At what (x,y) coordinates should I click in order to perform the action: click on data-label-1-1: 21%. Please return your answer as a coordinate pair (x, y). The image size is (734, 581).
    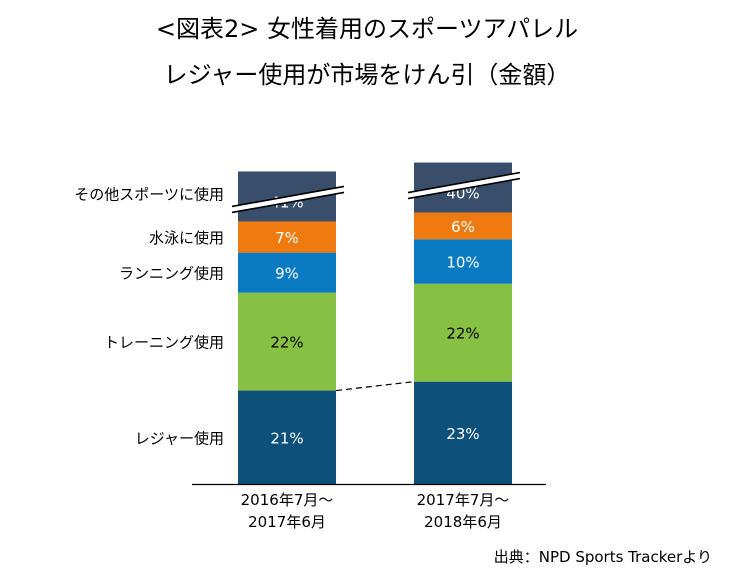
    Looking at the image, I should click on (286, 438).